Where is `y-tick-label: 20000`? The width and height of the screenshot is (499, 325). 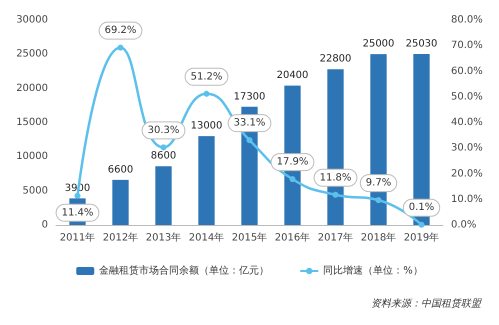
y-tick-label: 20000 is located at coordinates (32, 88).